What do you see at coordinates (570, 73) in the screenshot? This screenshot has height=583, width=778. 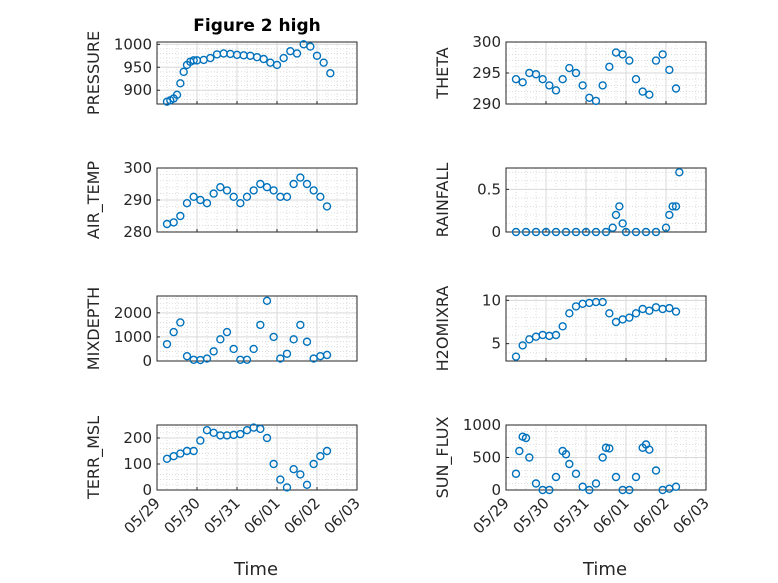 I see `panel-theta: 290 295 300 THETA` at bounding box center [570, 73].